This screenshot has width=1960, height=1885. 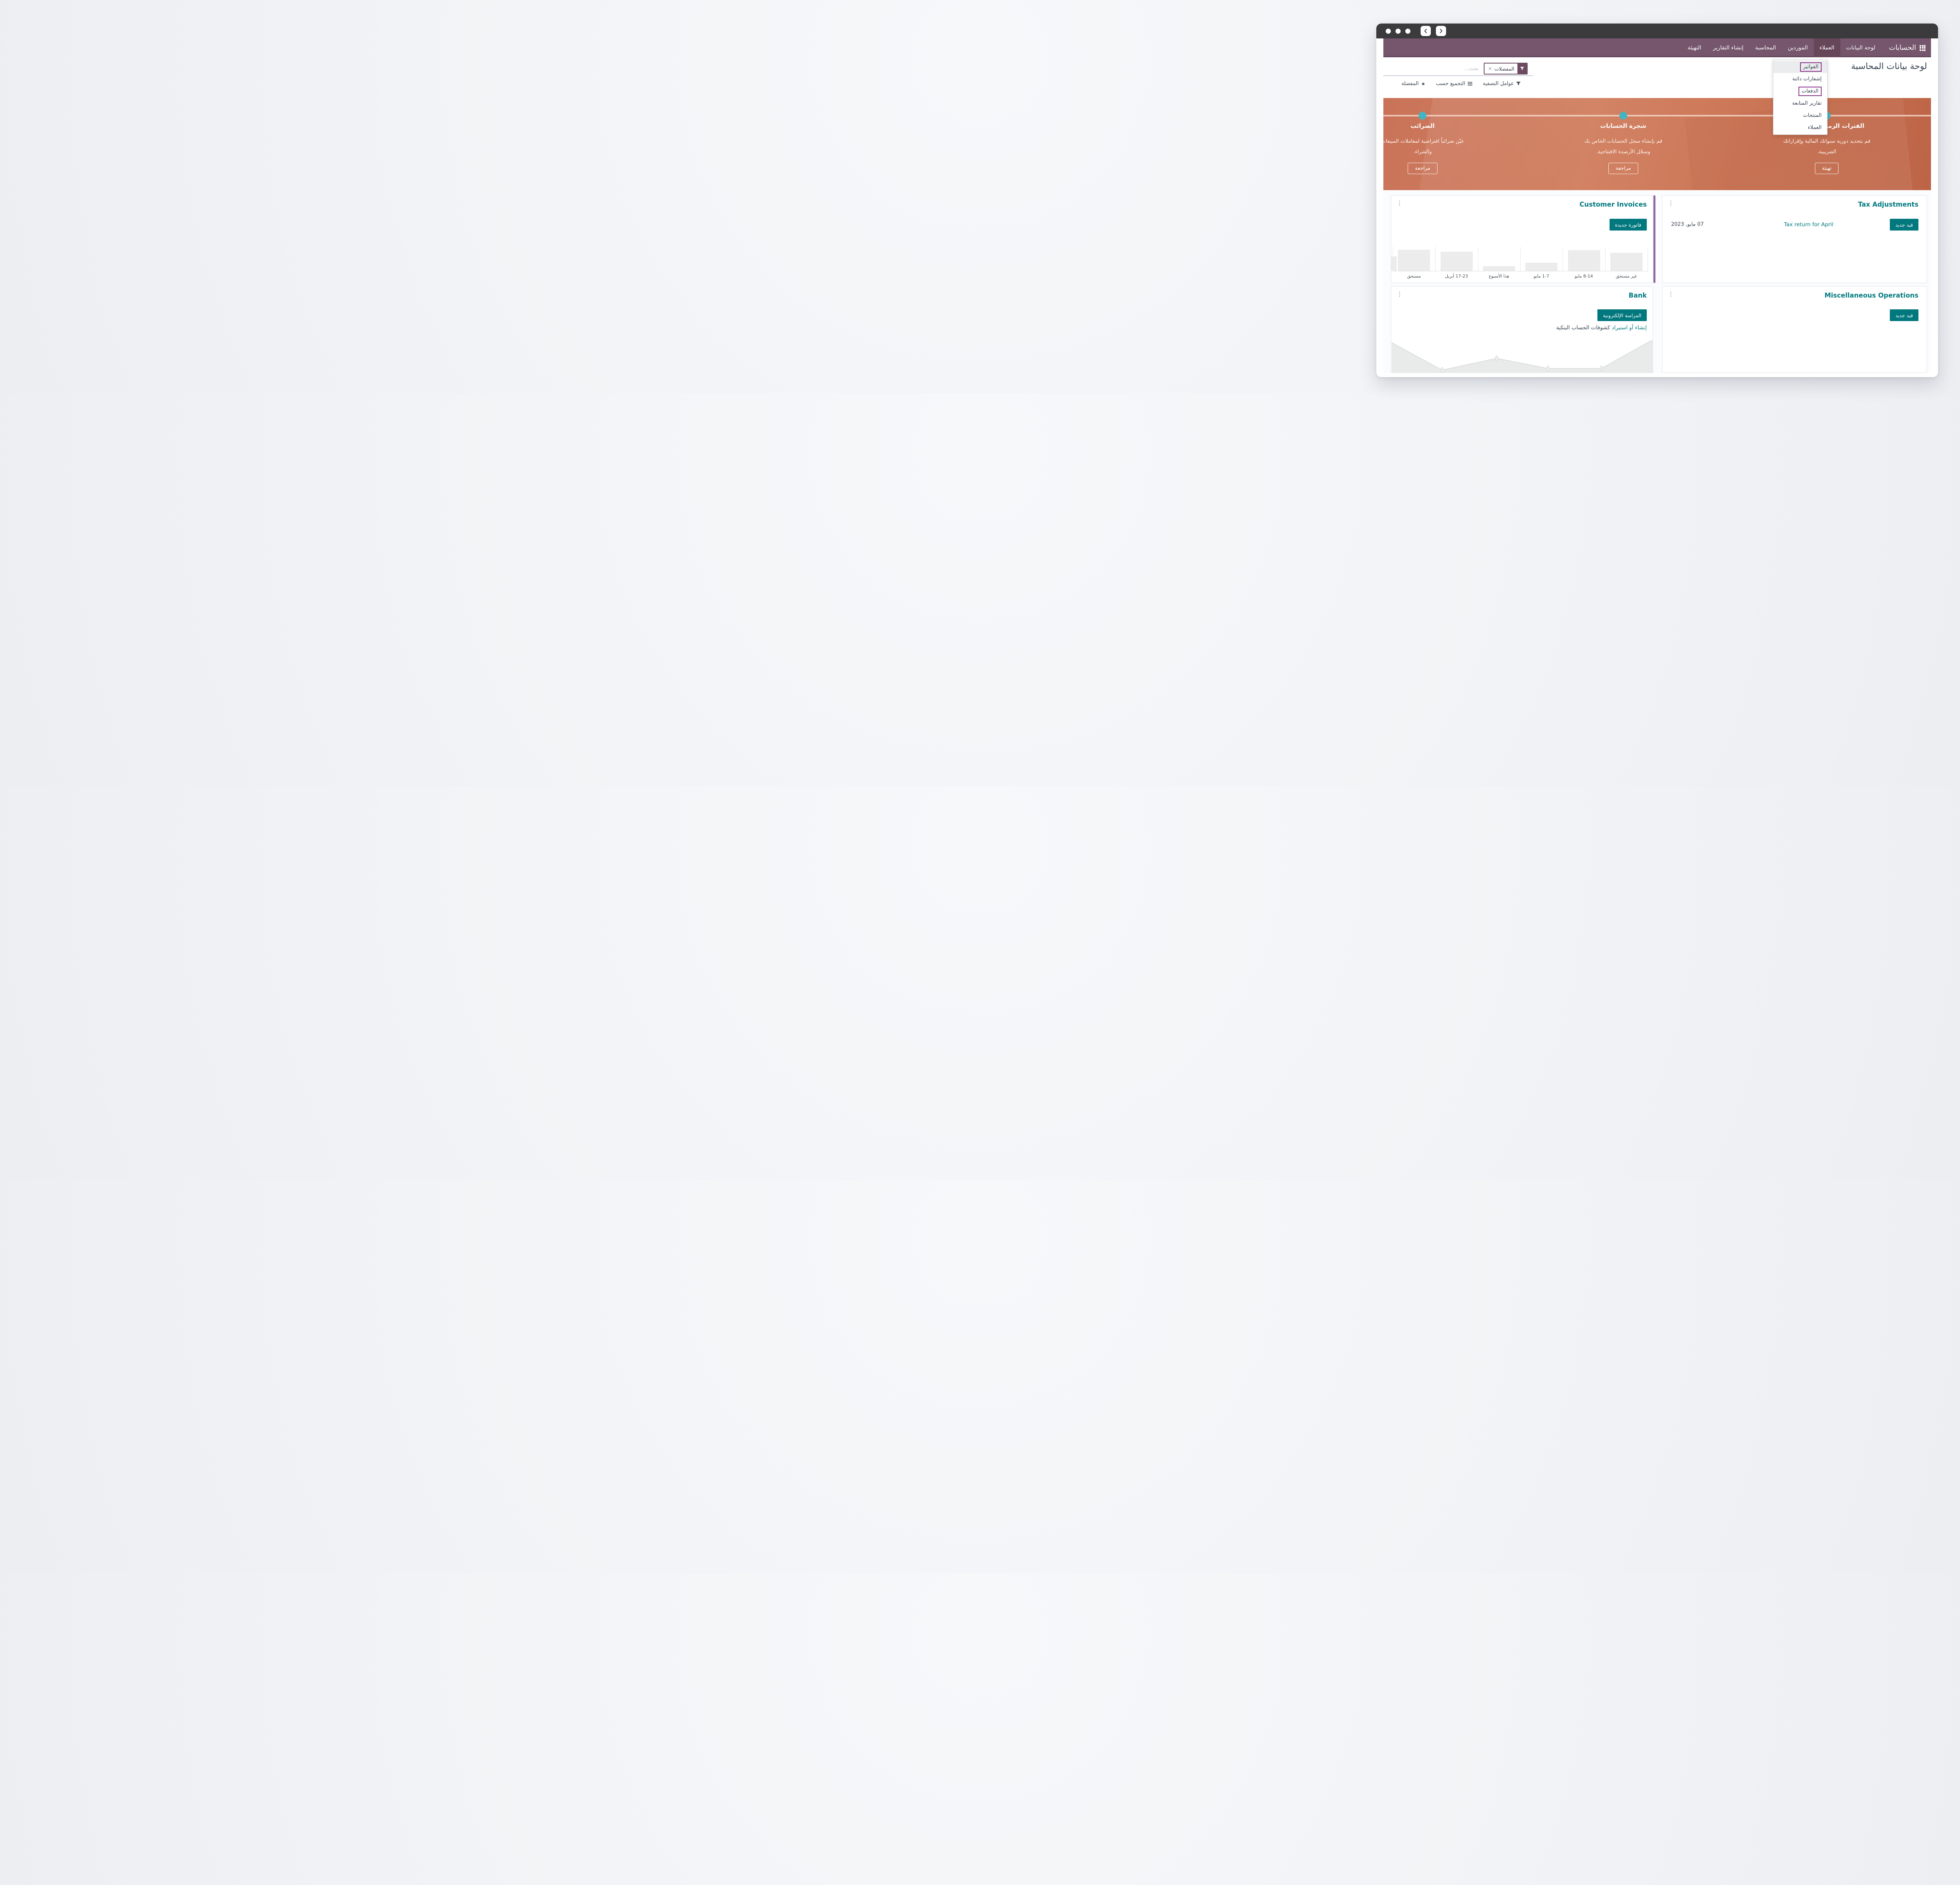 I want to click on kanban-accent-bar, so click(x=1654, y=239).